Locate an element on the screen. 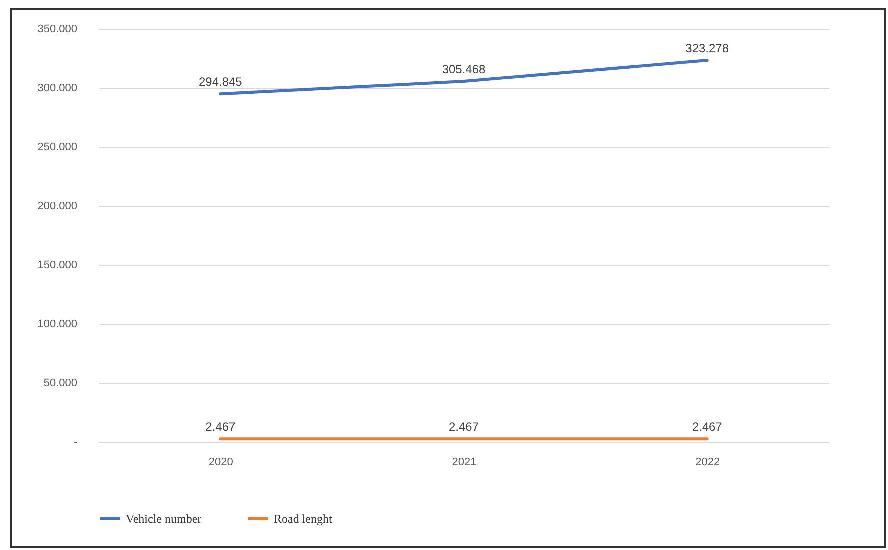  y-tick-label: 150.000 is located at coordinates (58, 266).